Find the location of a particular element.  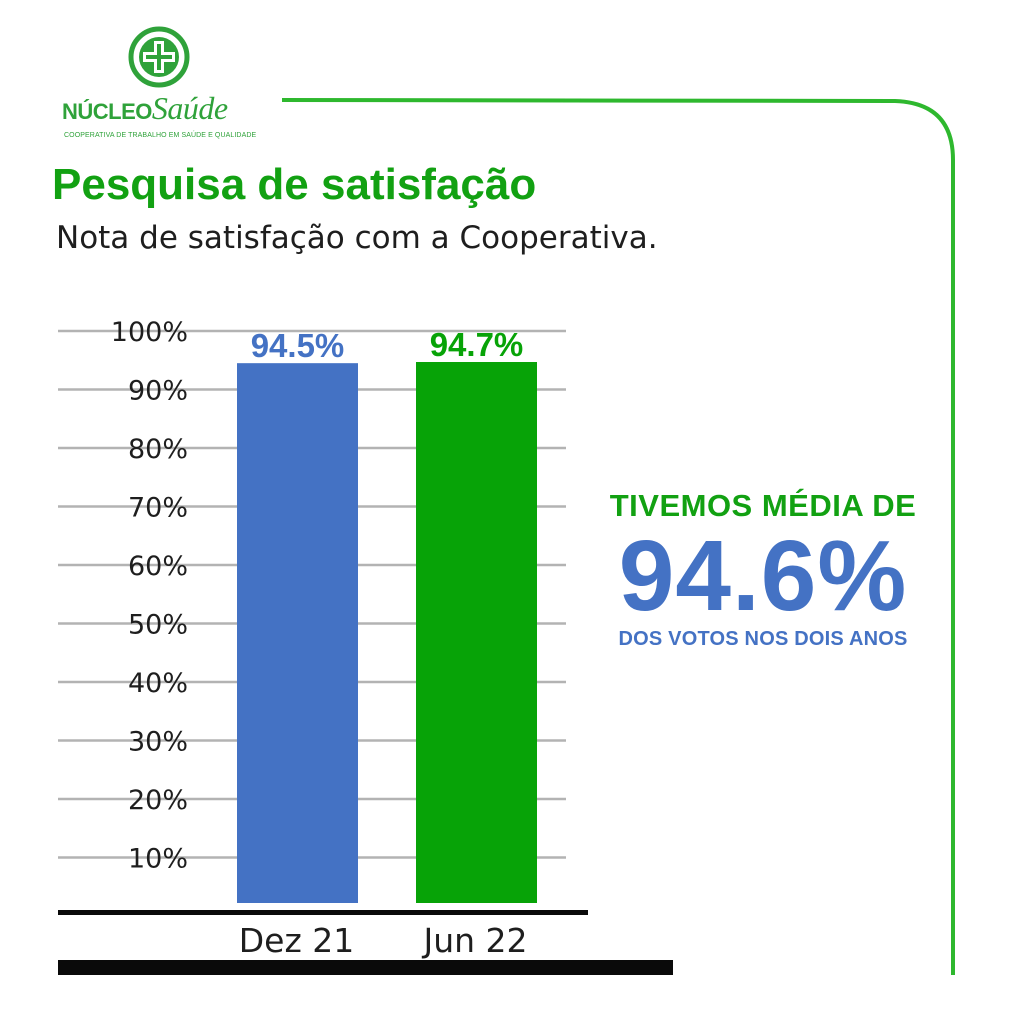

y-tick-label: 40% is located at coordinates (158, 683).